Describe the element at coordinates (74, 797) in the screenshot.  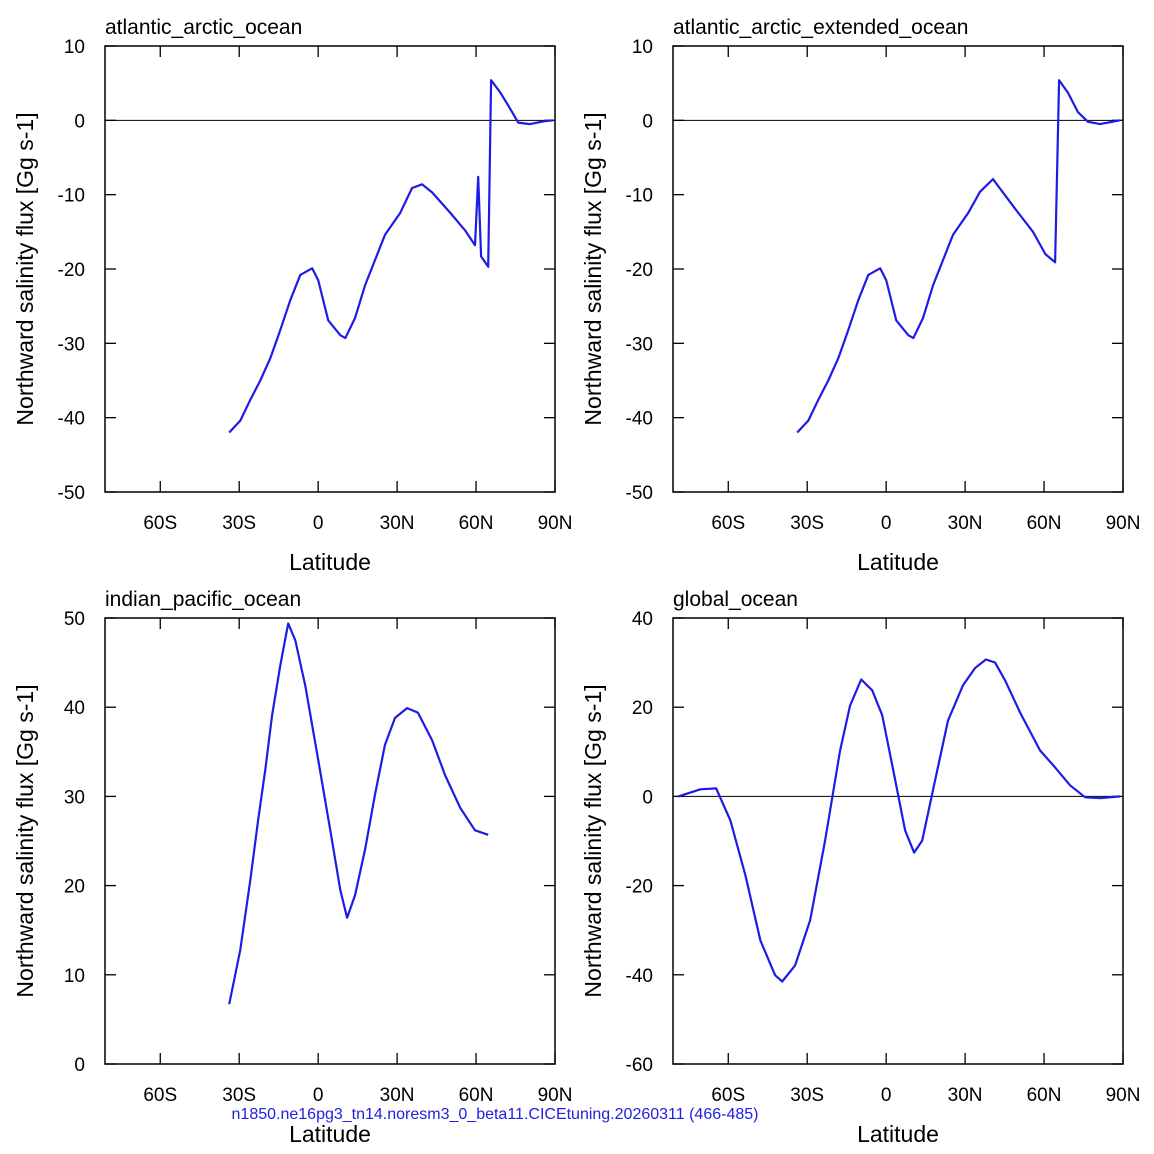
I see `y-tick-label: 30` at that location.